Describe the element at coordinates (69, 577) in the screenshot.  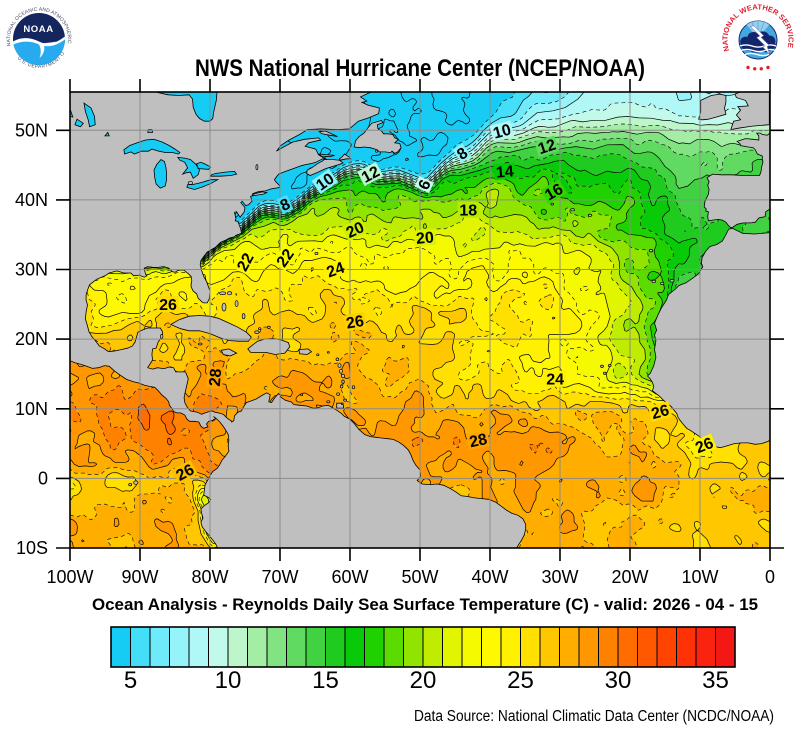
I see `svg-text: 100W` at that location.